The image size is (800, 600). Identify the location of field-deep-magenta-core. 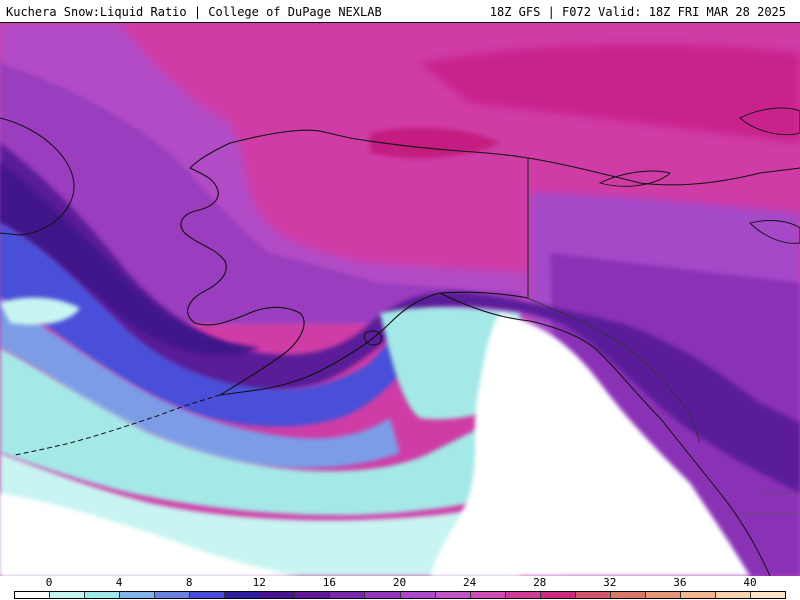
(435, 143).